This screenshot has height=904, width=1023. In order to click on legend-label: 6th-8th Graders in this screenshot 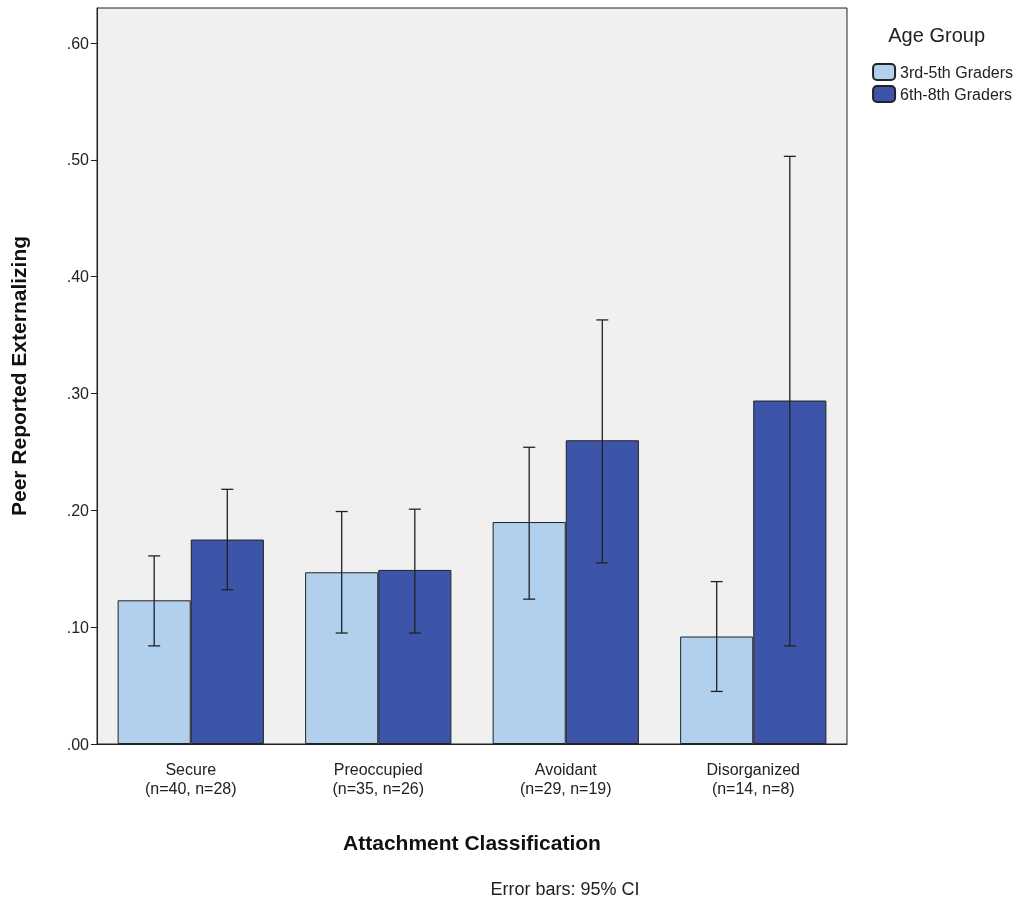, I will do `click(956, 94)`.